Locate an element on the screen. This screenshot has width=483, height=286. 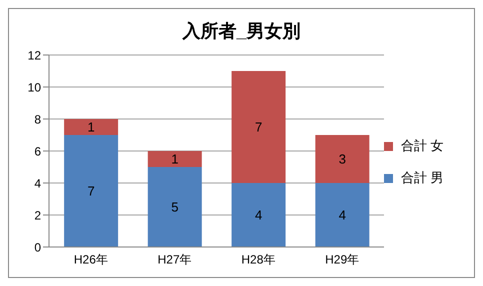
data-label: 3 is located at coordinates (342, 159).